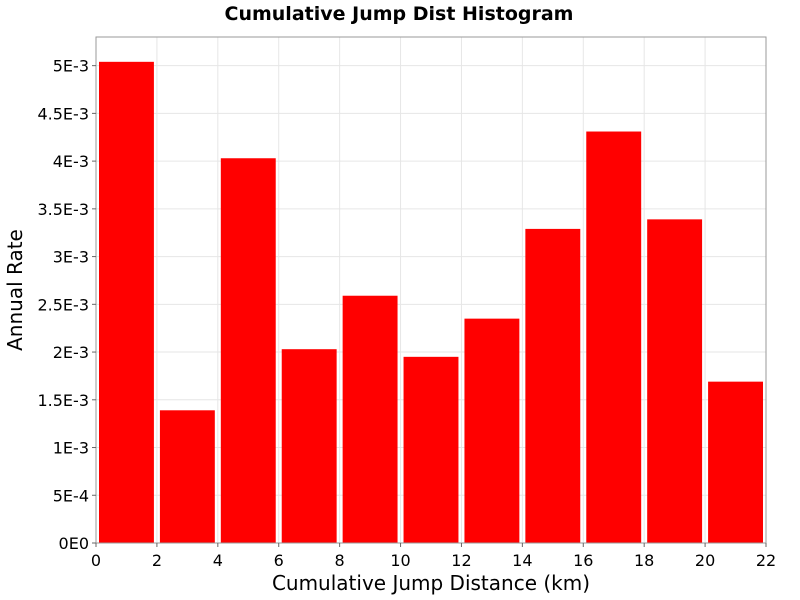  Describe the element at coordinates (63, 209) in the screenshot. I see `y-tick-label: 3.5E-3` at that location.